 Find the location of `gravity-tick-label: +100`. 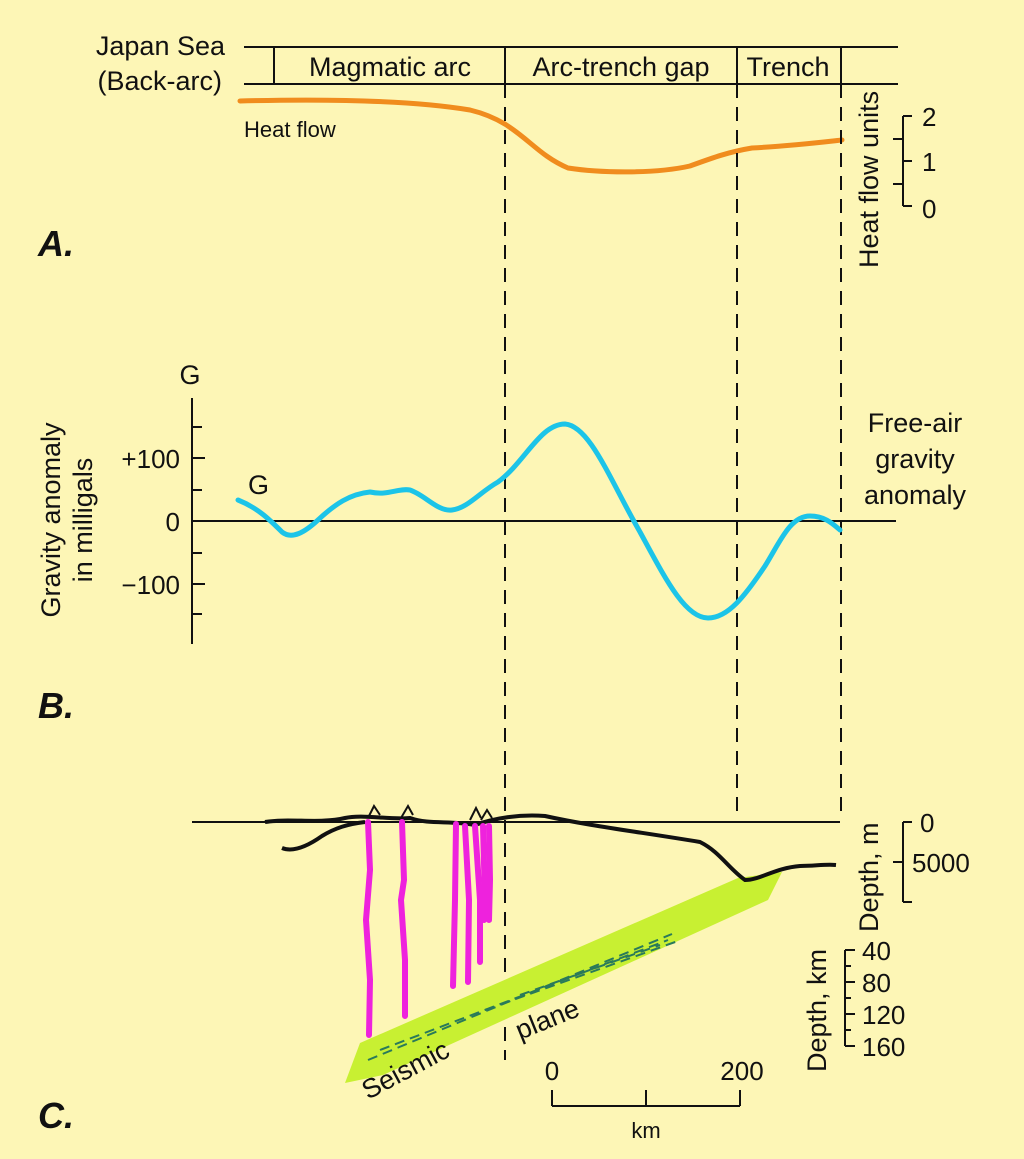

gravity-tick-label: +100 is located at coordinates (150, 459).